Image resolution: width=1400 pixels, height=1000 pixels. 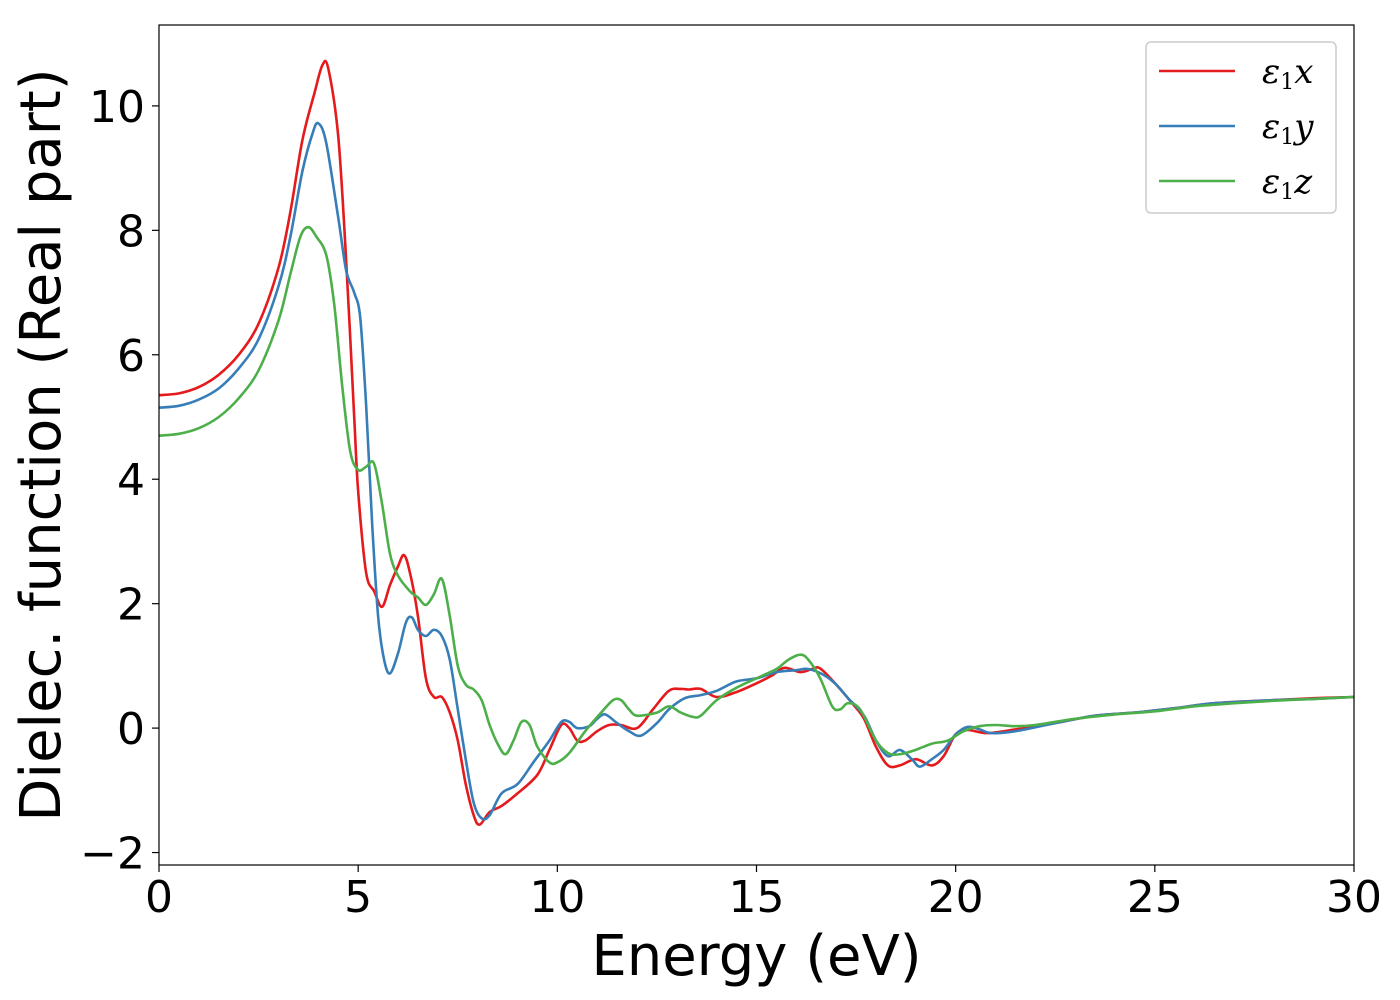 What do you see at coordinates (757, 897) in the screenshot?
I see `x-tick-label: 15` at bounding box center [757, 897].